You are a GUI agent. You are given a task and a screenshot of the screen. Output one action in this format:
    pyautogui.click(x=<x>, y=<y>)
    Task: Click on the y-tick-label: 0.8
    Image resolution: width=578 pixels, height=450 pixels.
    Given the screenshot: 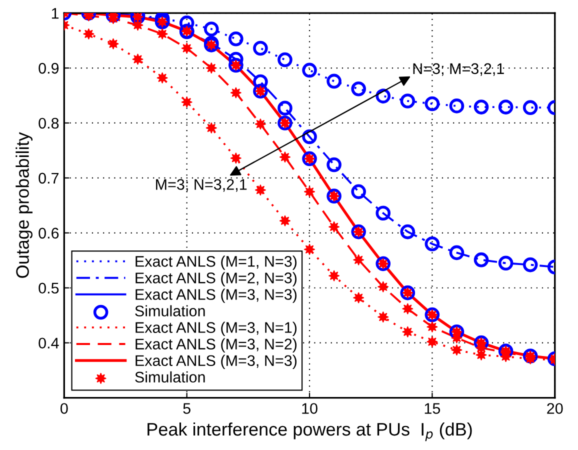 What is the action you would take?
    pyautogui.click(x=48, y=123)
    